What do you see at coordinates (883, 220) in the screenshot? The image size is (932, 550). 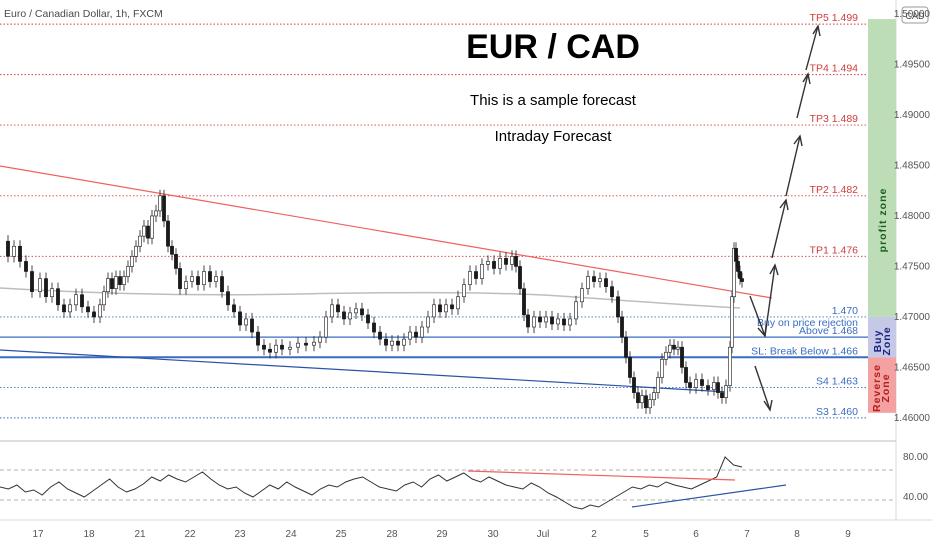 I see `profit-zone-label: profit zone` at bounding box center [883, 220].